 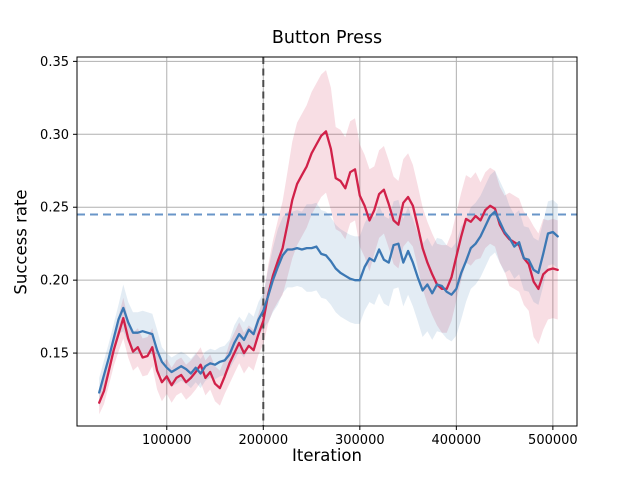 I want to click on x-tick-label: 300000, so click(x=360, y=440).